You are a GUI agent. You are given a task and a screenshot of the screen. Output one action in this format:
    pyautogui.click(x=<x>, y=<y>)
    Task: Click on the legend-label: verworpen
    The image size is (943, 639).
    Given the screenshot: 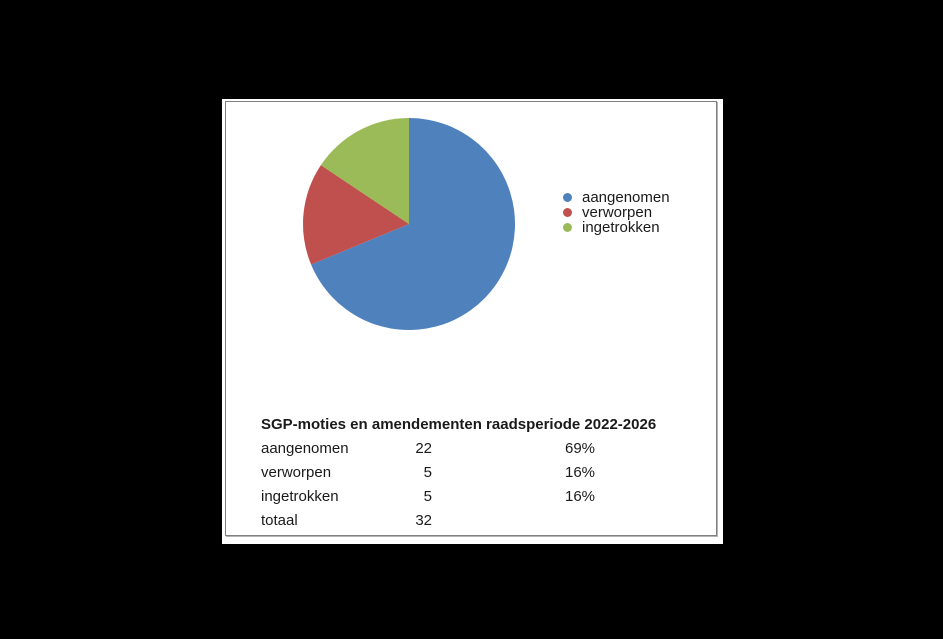 What is the action you would take?
    pyautogui.click(x=617, y=212)
    